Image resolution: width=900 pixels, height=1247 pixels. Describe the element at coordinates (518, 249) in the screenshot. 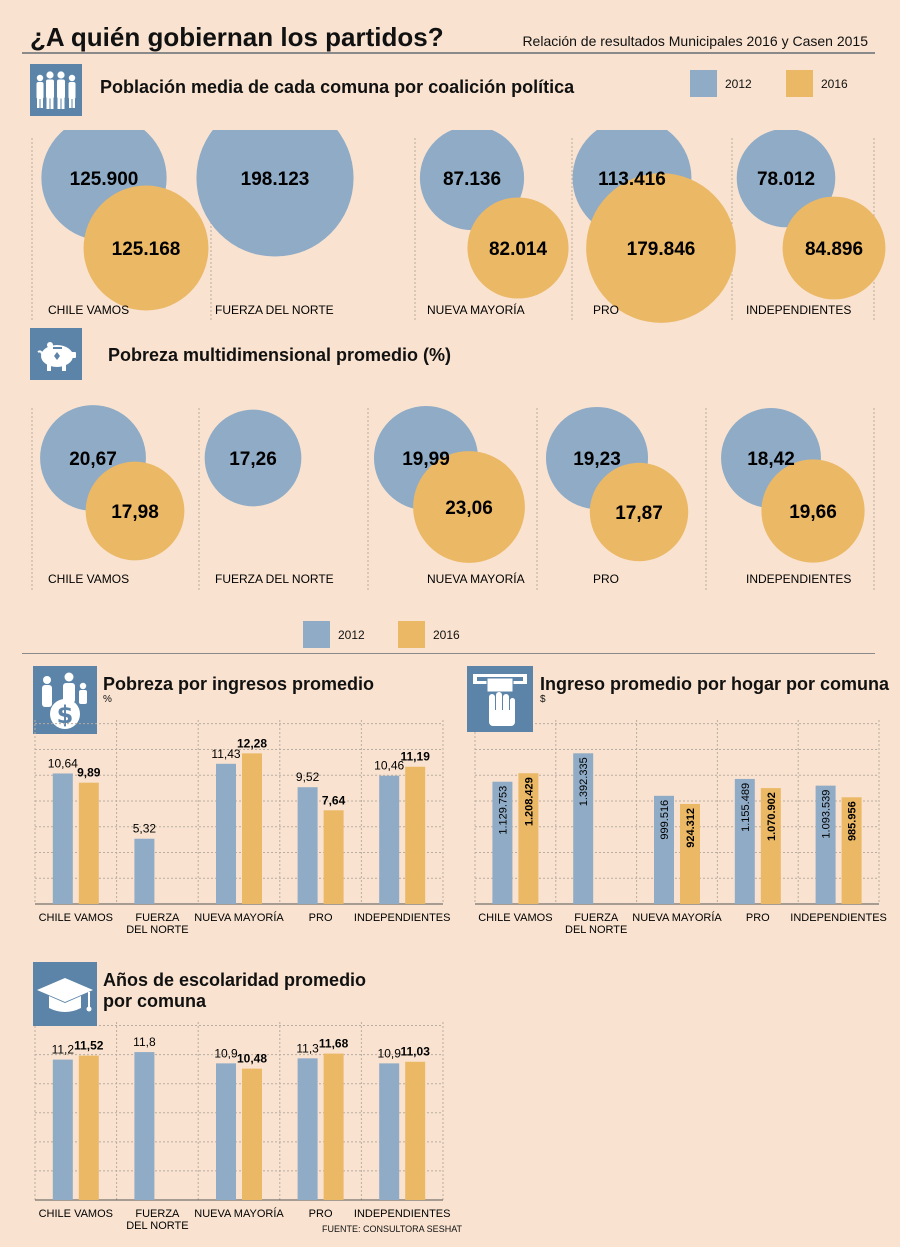

I see `value-label-2016-nueva-mayoria: 82.014` at that location.